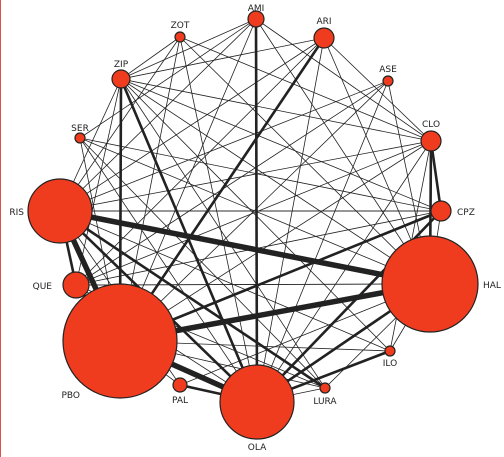  I want to click on node-pbo, so click(120, 341).